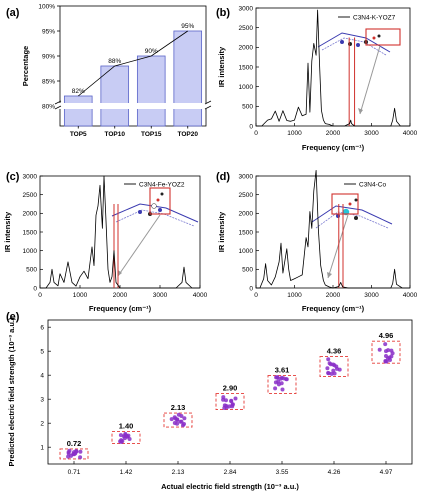 This screenshot has height=500, width=424. I want to click on panel-label-a: (a), so click(13, 13).